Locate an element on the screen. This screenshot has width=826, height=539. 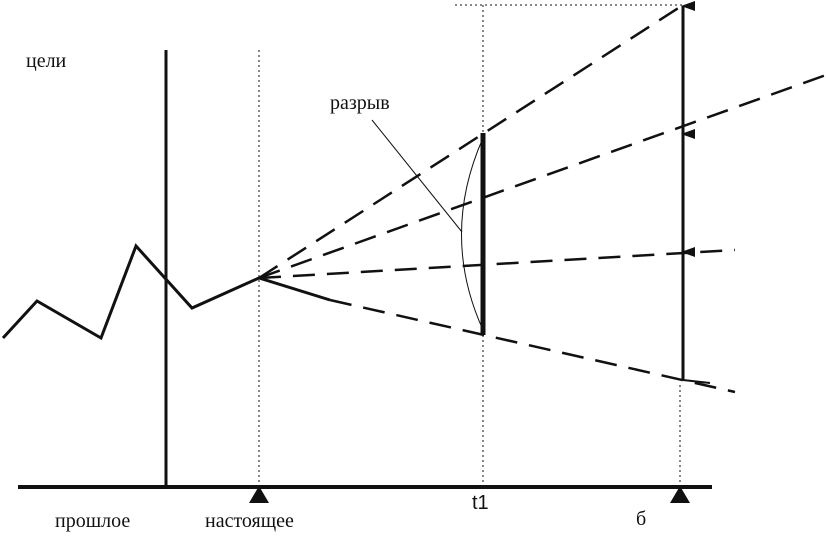
gap-arc is located at coordinates (472, 234).